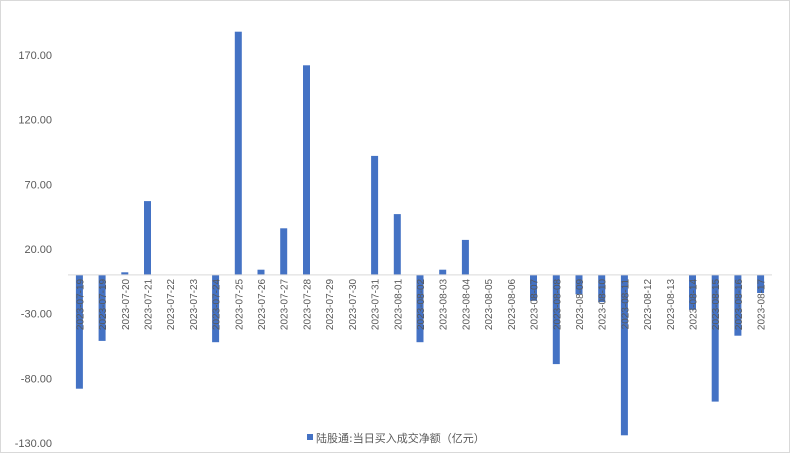  Describe the element at coordinates (603, 304) in the screenshot. I see `x-tick-label: 2023-08-10` at that location.